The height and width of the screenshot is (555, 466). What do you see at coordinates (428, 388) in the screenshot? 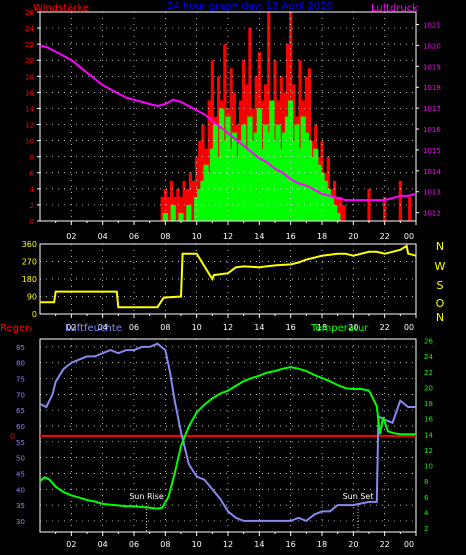
I see `temperature-y-tick-label: 20` at bounding box center [428, 388].